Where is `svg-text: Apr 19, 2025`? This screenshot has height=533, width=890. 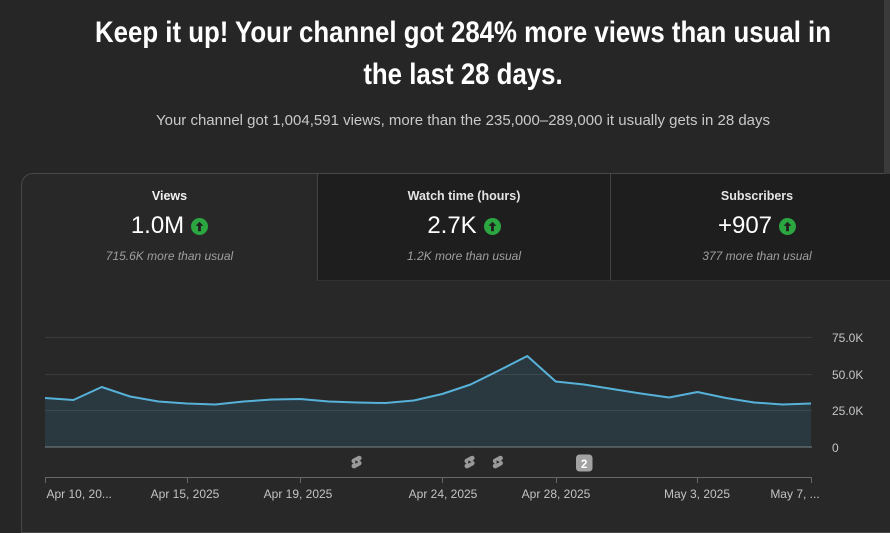
svg-text: Apr 19, 2025 is located at coordinates (298, 494).